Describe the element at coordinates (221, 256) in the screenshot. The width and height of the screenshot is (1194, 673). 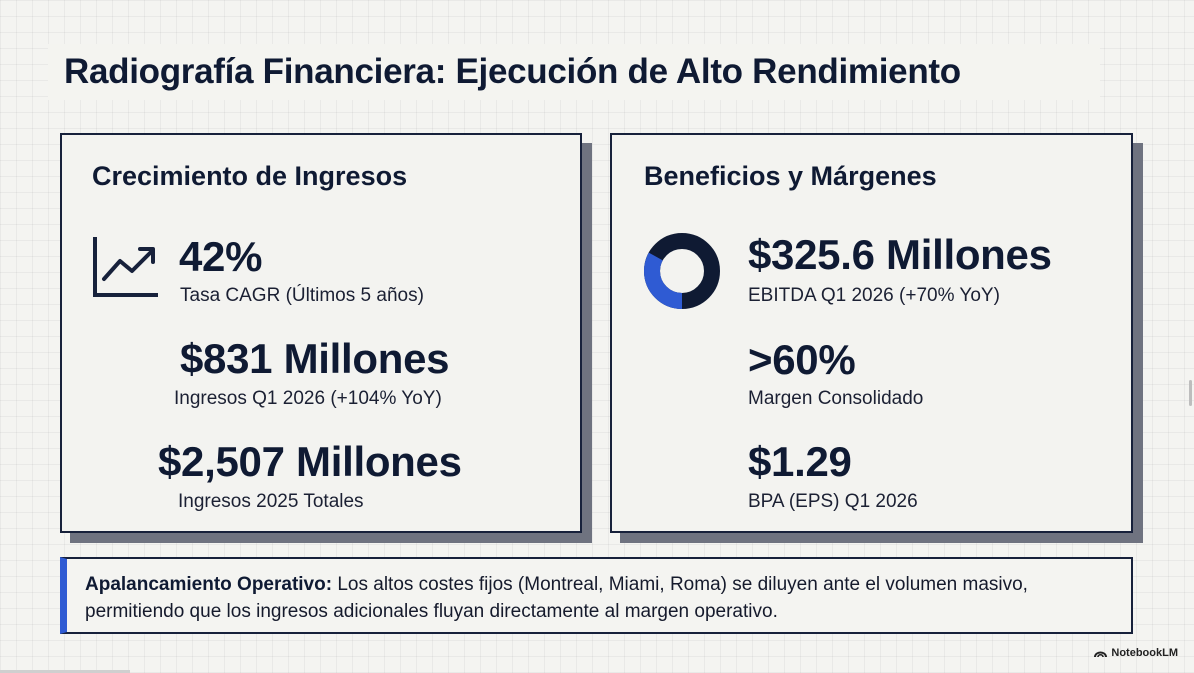
I see `cagr-value: 42%` at that location.